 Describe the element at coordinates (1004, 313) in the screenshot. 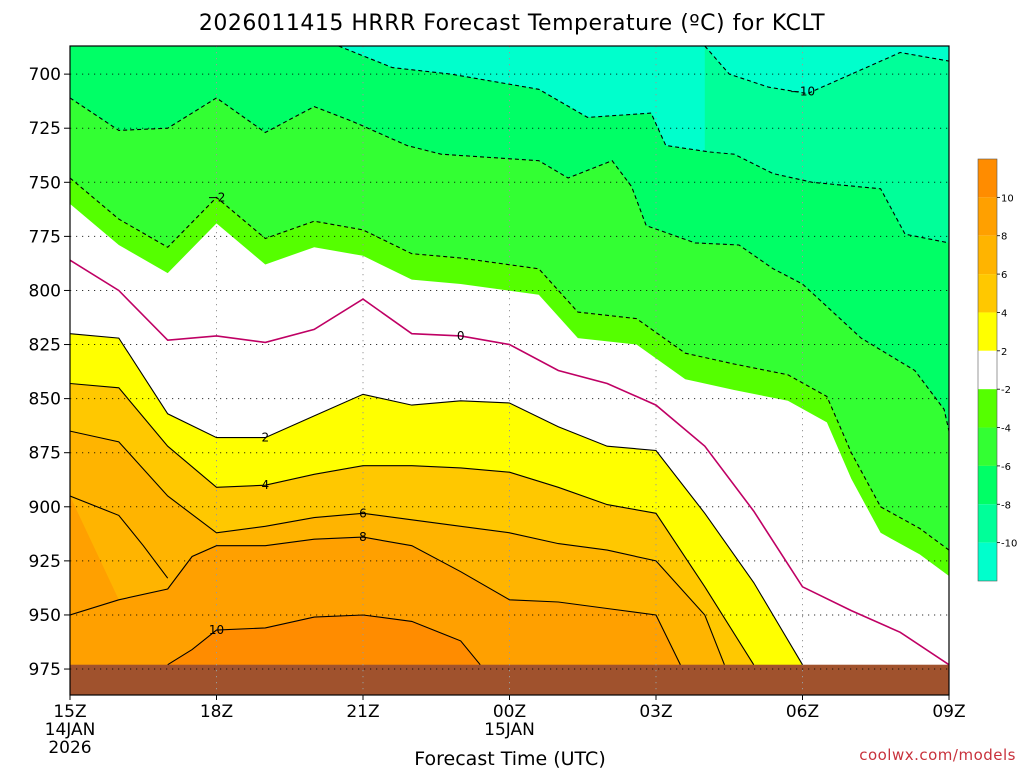

I see `colorbar-label: 4` at that location.